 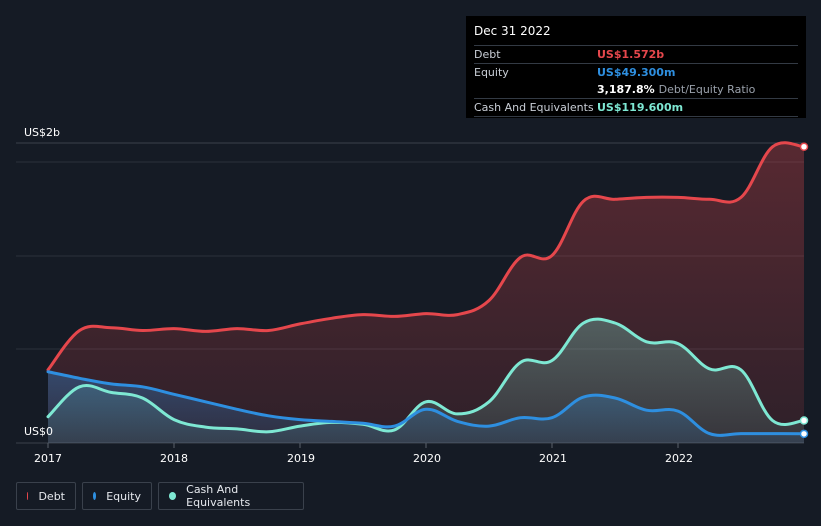 I want to click on tooltip-ratio-label: Debt/Equity Ratio, so click(x=707, y=89).